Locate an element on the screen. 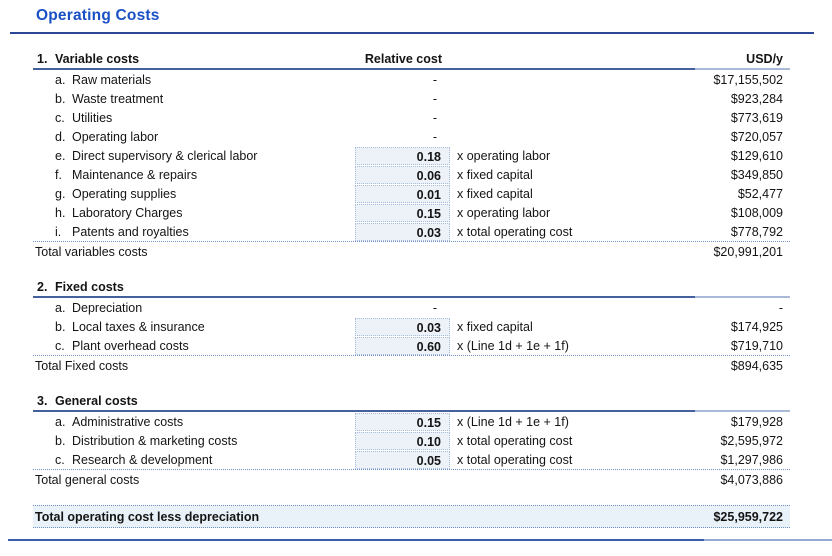 Image resolution: width=832 pixels, height=556 pixels. section-header-variable-costs: 1. Variable costs Relative cost USD/y is located at coordinates (411, 59).